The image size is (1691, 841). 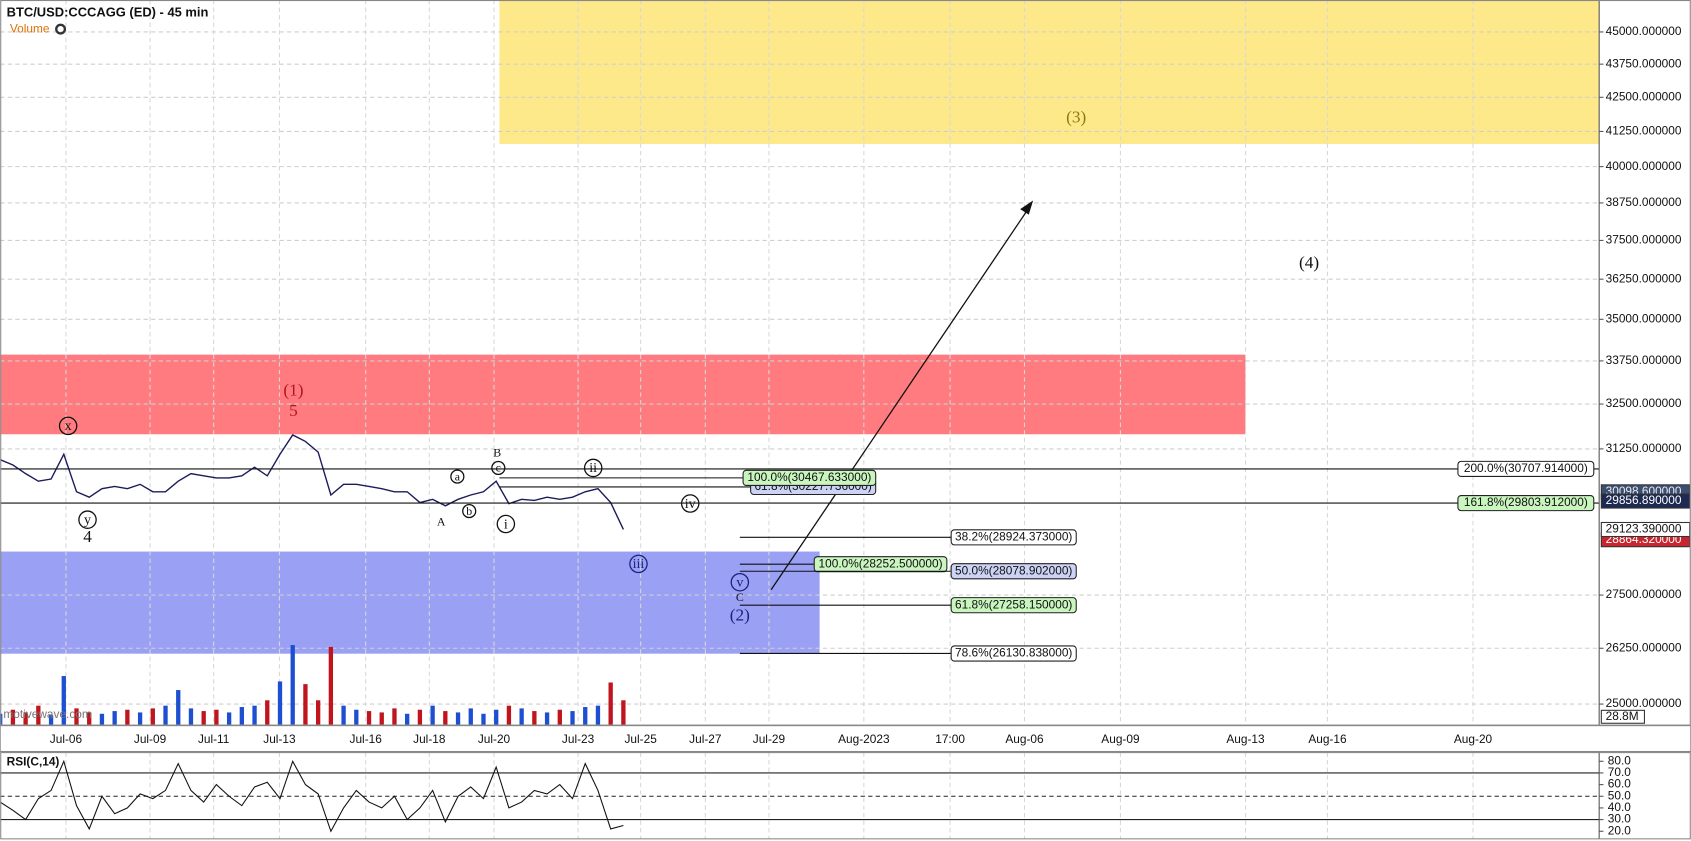 I want to click on fib-label: 50.0%(28078.902000), so click(x=1013, y=570).